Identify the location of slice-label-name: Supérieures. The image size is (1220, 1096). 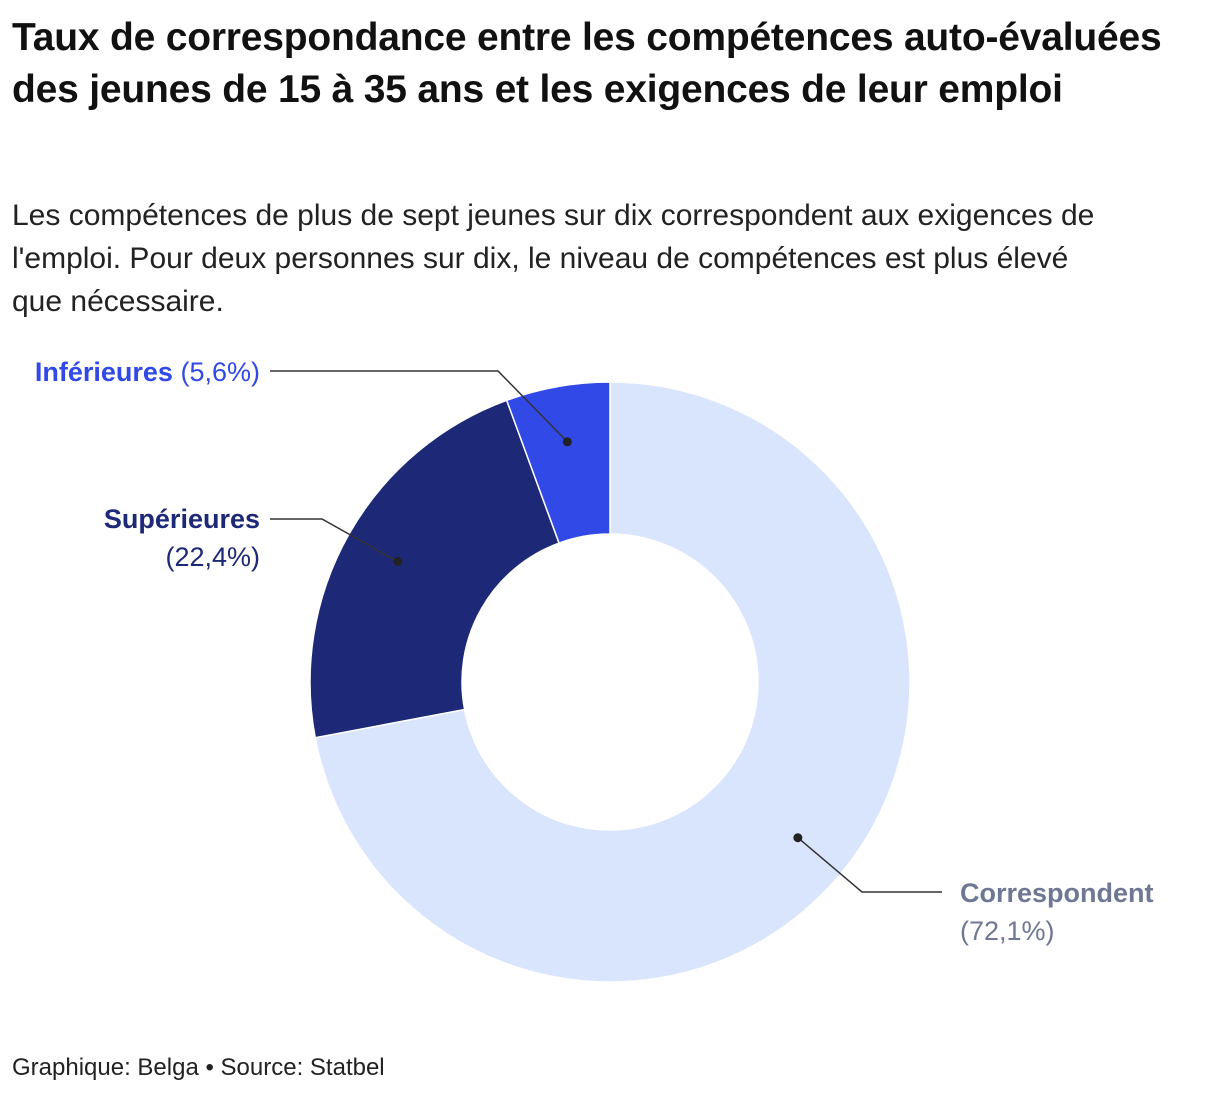
(181, 519).